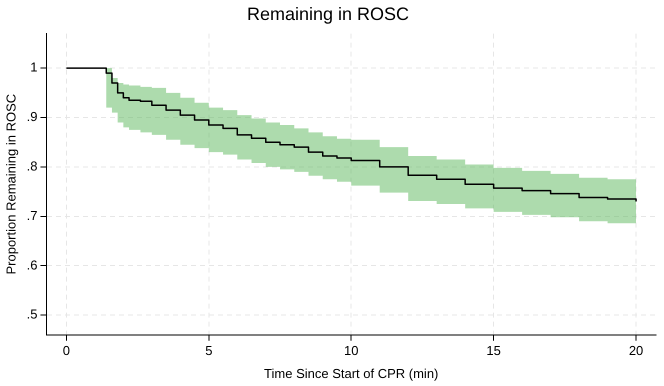 Image resolution: width=664 pixels, height=386 pixels. I want to click on y-axis-title: Proportion Remaining in ROSC, so click(10, 184).